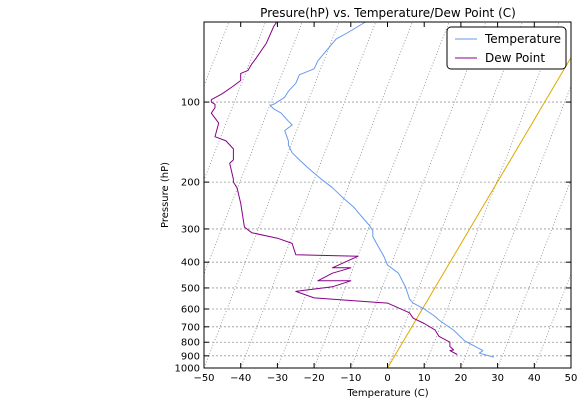 The height and width of the screenshot is (405, 584). Describe the element at coordinates (387, 378) in the screenshot. I see `x-tick-label: 0` at that location.